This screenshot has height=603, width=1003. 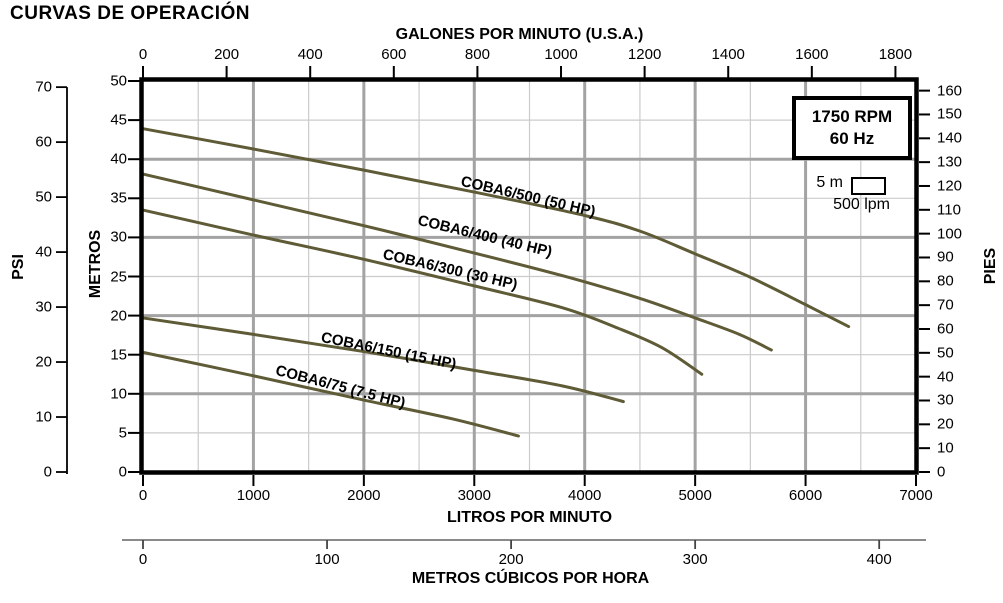 I want to click on meters-tick-label: 25, so click(x=118, y=276).